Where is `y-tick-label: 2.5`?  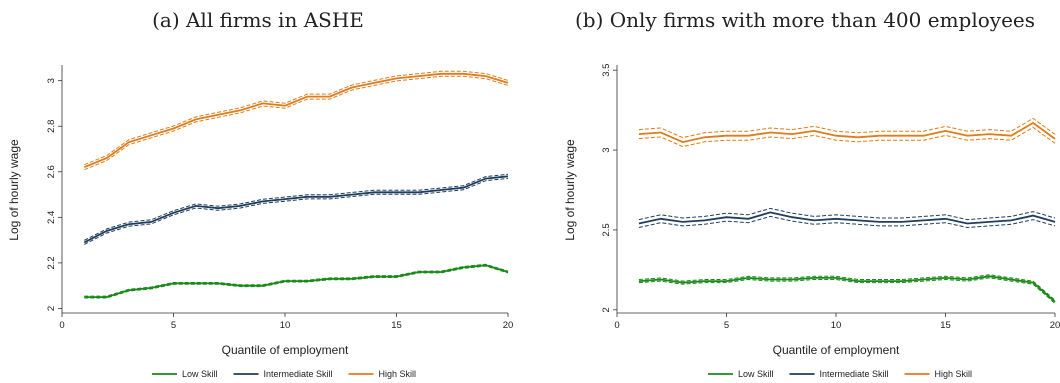
y-tick-label: 2.5 is located at coordinates (606, 229).